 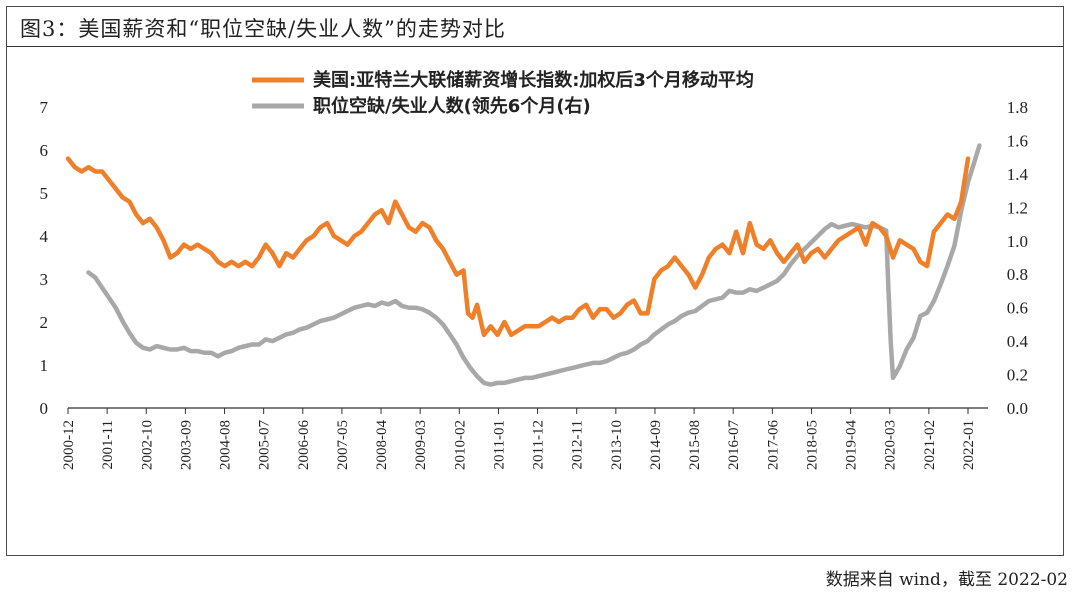 I want to click on x-tick-label: 2005-07, so click(x=265, y=445).